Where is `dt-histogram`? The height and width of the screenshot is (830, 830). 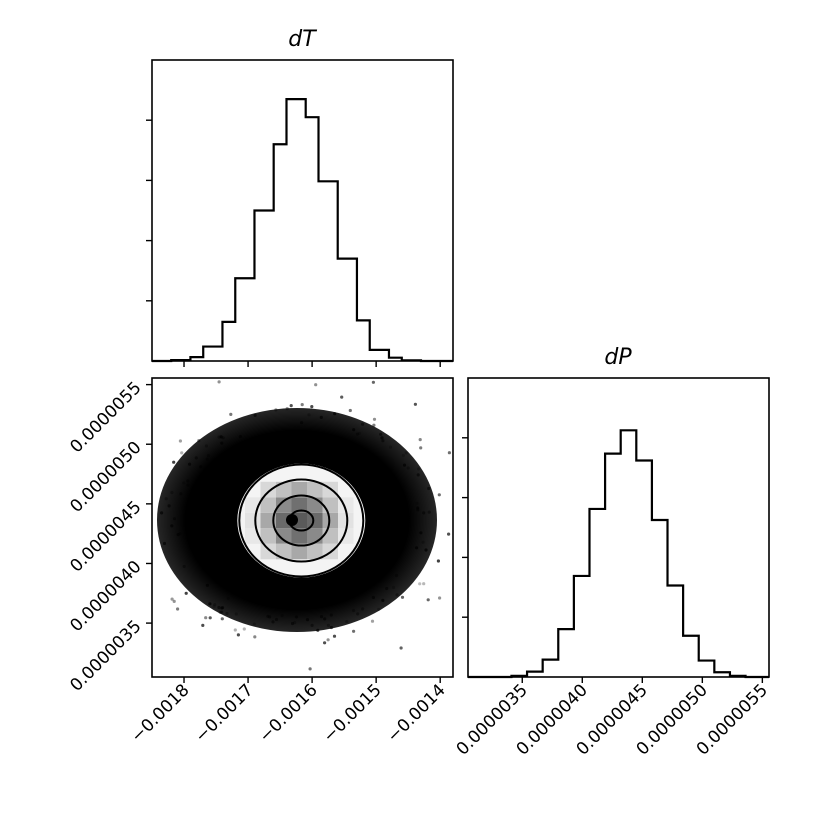
dt-histogram is located at coordinates (302, 230).